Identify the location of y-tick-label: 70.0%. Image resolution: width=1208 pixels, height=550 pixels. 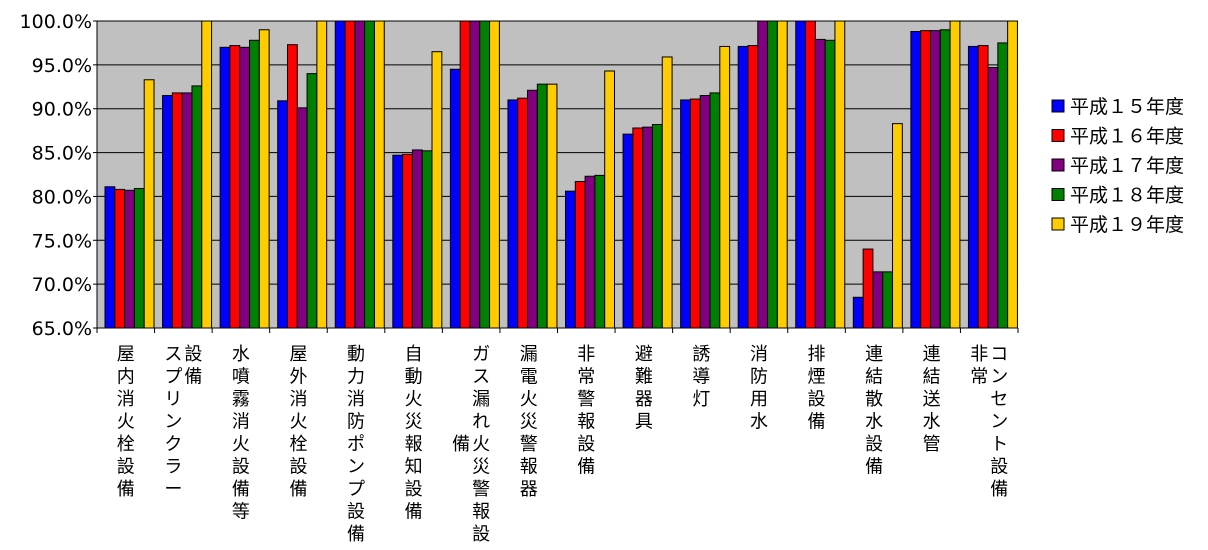
(62, 285).